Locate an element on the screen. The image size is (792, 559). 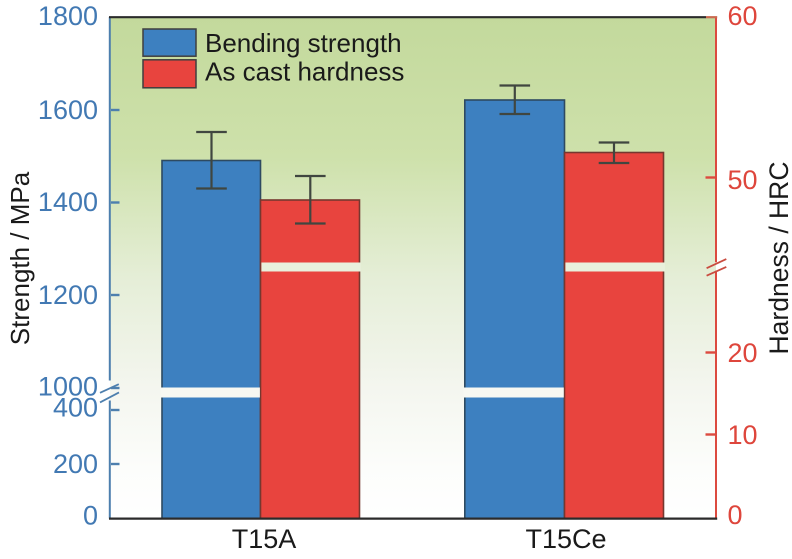
svg-text: T15A is located at coordinates (264, 539).